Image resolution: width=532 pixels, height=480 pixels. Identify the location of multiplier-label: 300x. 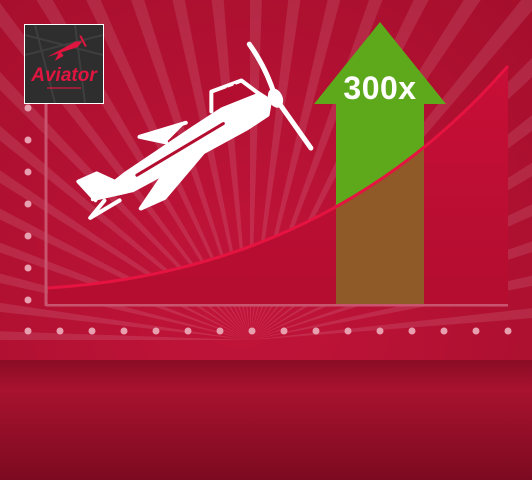
(380, 88).